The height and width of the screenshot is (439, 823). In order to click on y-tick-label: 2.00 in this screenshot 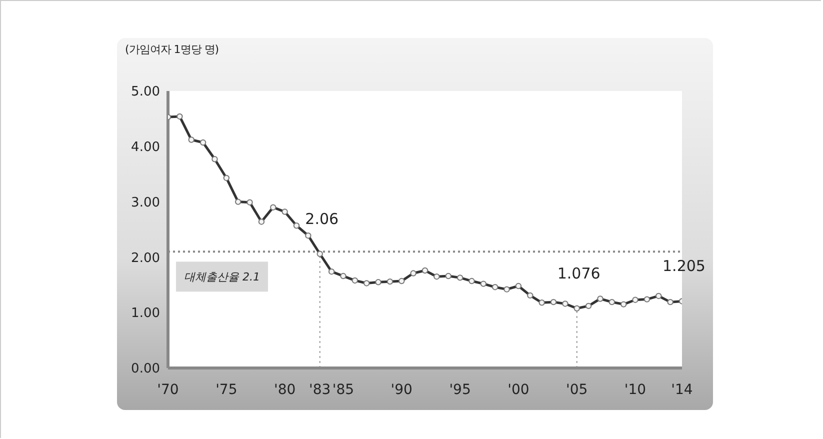, I will do `click(145, 258)`.